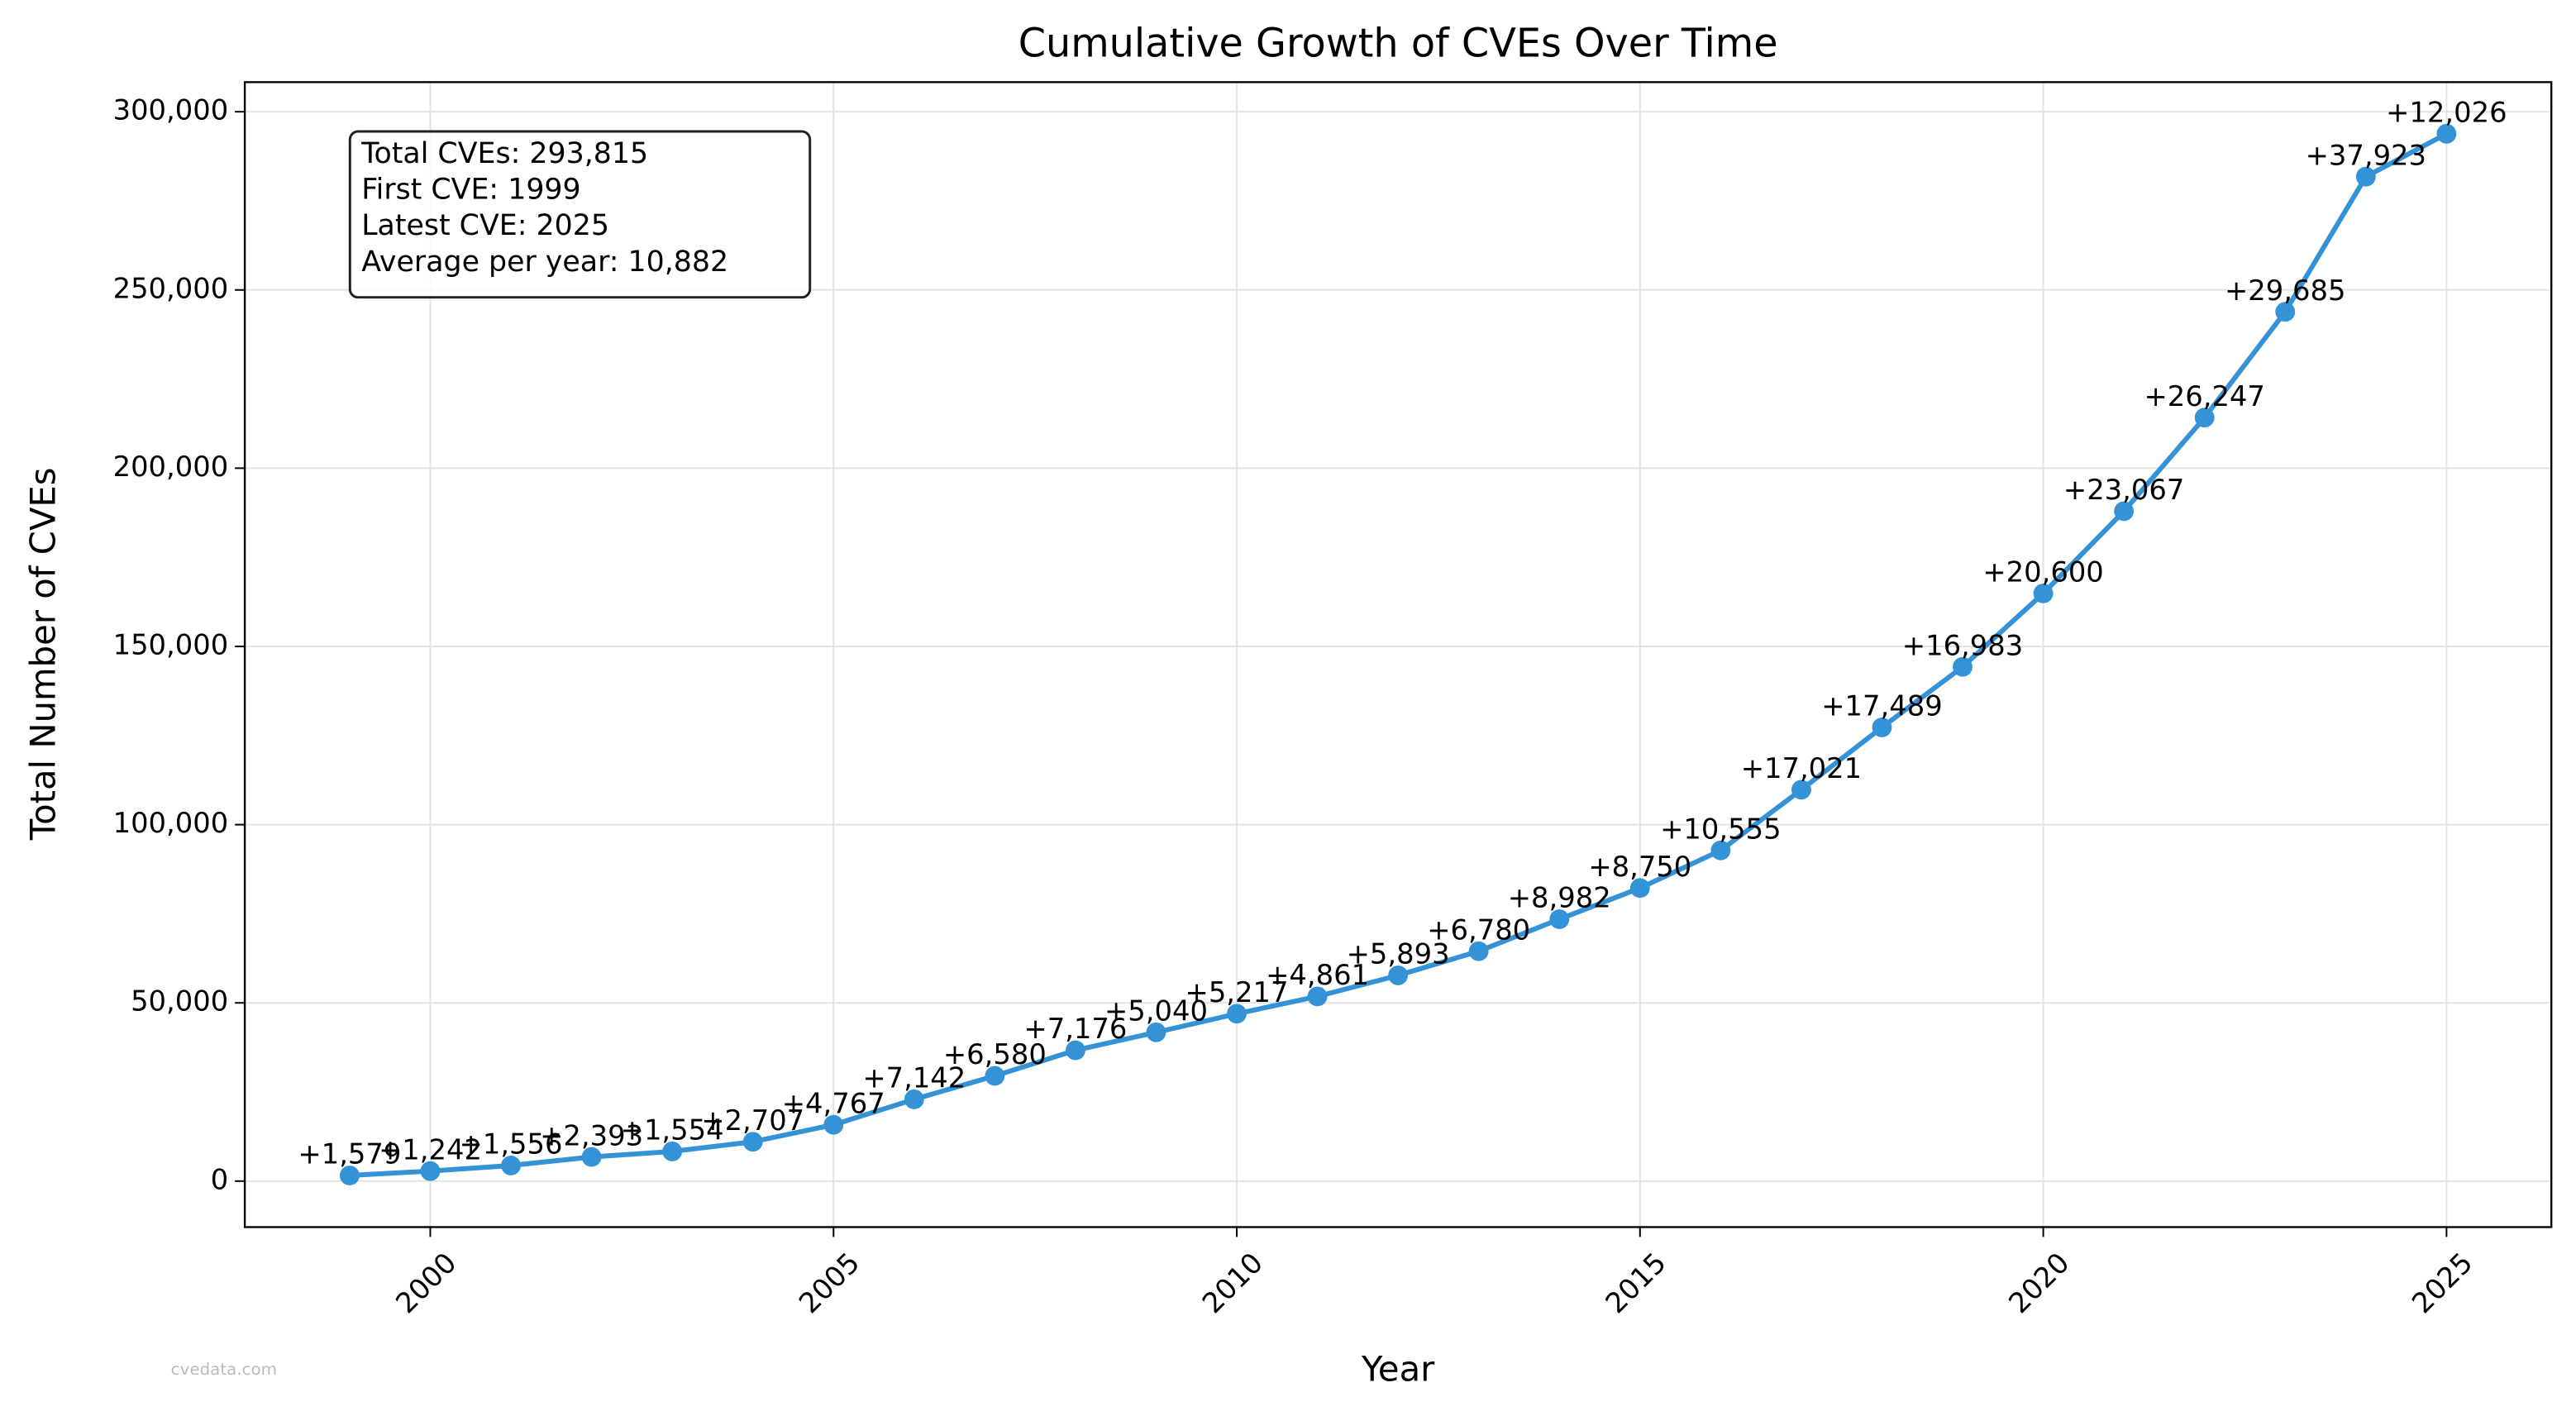 This screenshot has width=2576, height=1416. What do you see at coordinates (2123, 490) in the screenshot?
I see `point-annotation: +23,067` at bounding box center [2123, 490].